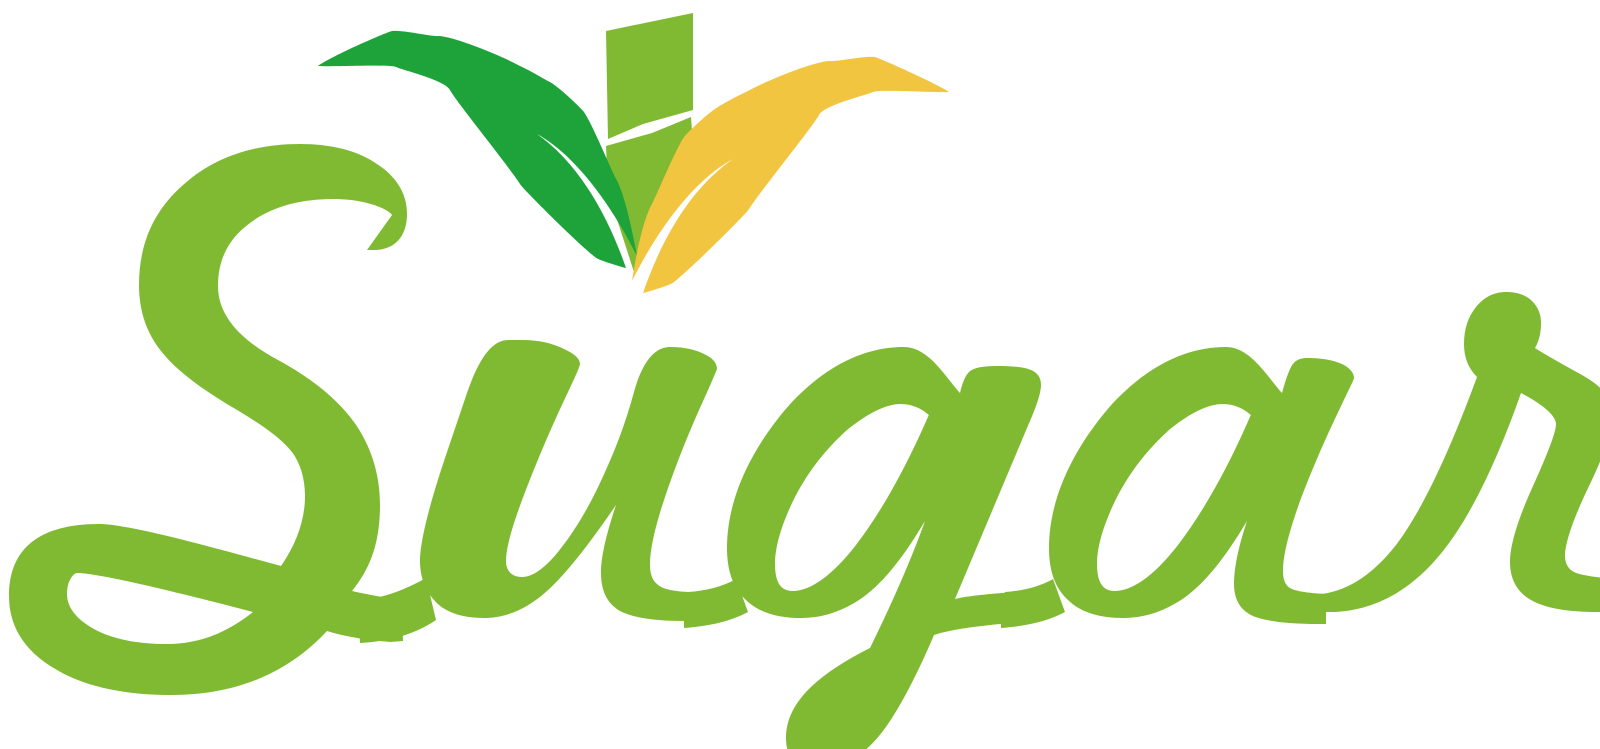  I want to click on letter-g-shape, so click(884, 548).